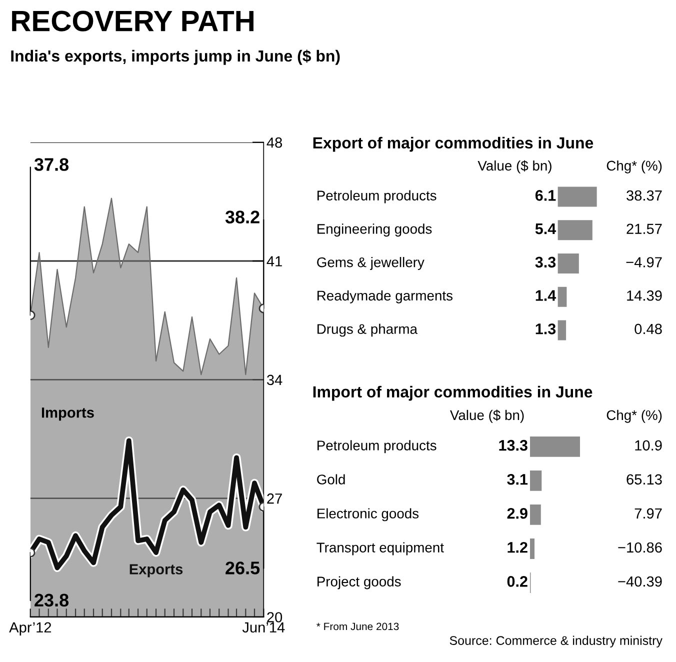 This screenshot has width=676, height=662. Describe the element at coordinates (357, 626) in the screenshot. I see `text: * From June 2013` at that location.